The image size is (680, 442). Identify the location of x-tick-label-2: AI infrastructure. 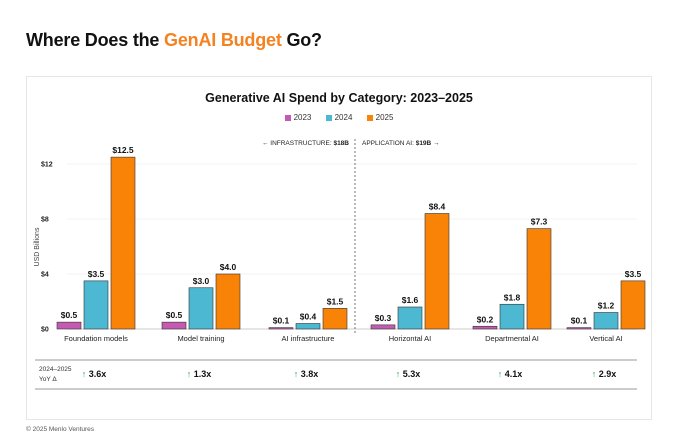
(308, 338).